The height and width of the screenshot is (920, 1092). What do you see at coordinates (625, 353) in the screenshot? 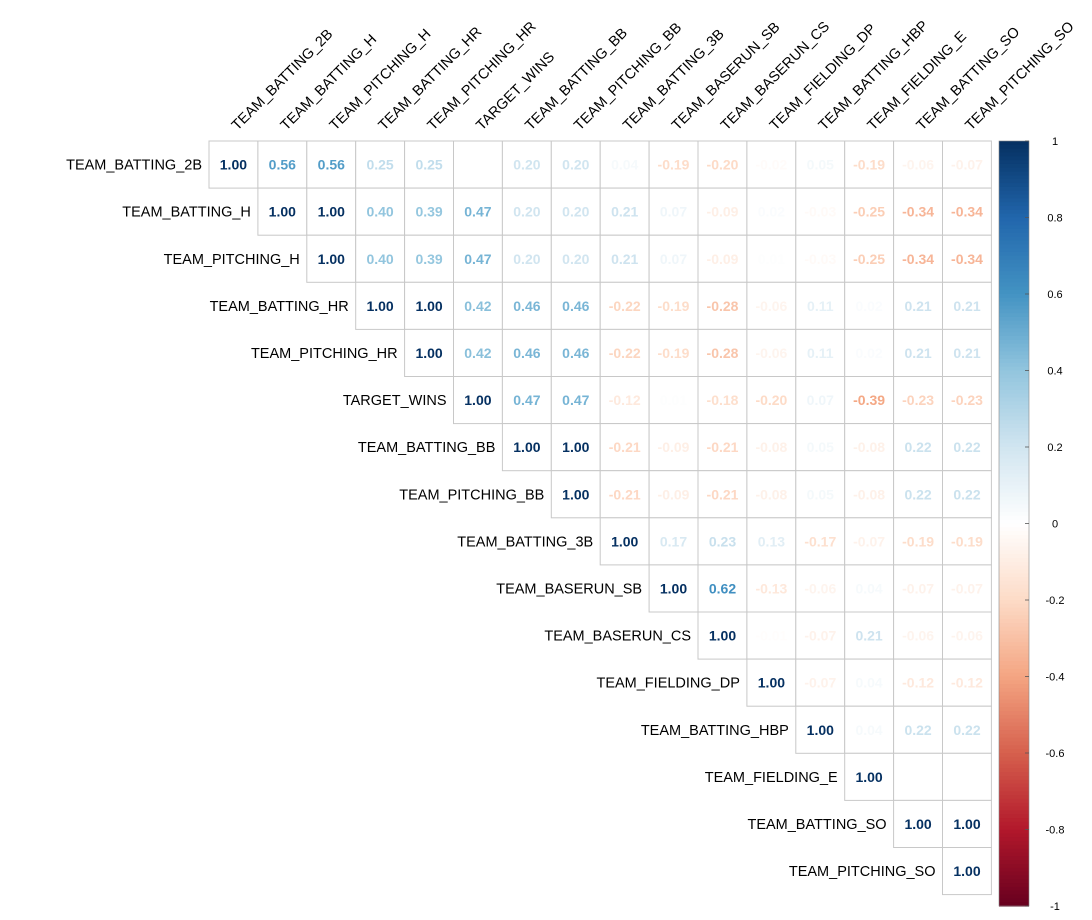
I see `cell-value-4-8: -0.22` at bounding box center [625, 353].